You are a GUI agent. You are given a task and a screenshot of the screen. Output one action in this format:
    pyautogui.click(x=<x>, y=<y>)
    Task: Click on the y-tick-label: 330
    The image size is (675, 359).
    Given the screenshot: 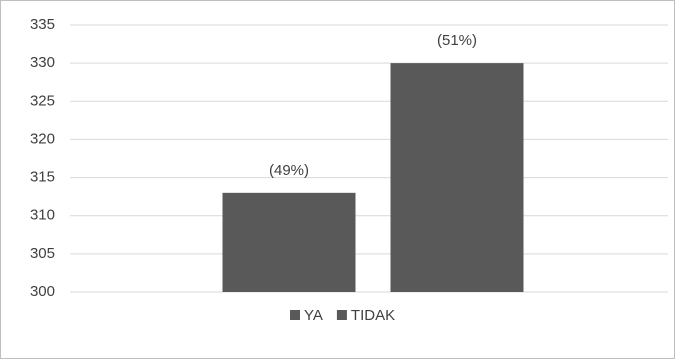 What is the action you would take?
    pyautogui.click(x=42, y=62)
    